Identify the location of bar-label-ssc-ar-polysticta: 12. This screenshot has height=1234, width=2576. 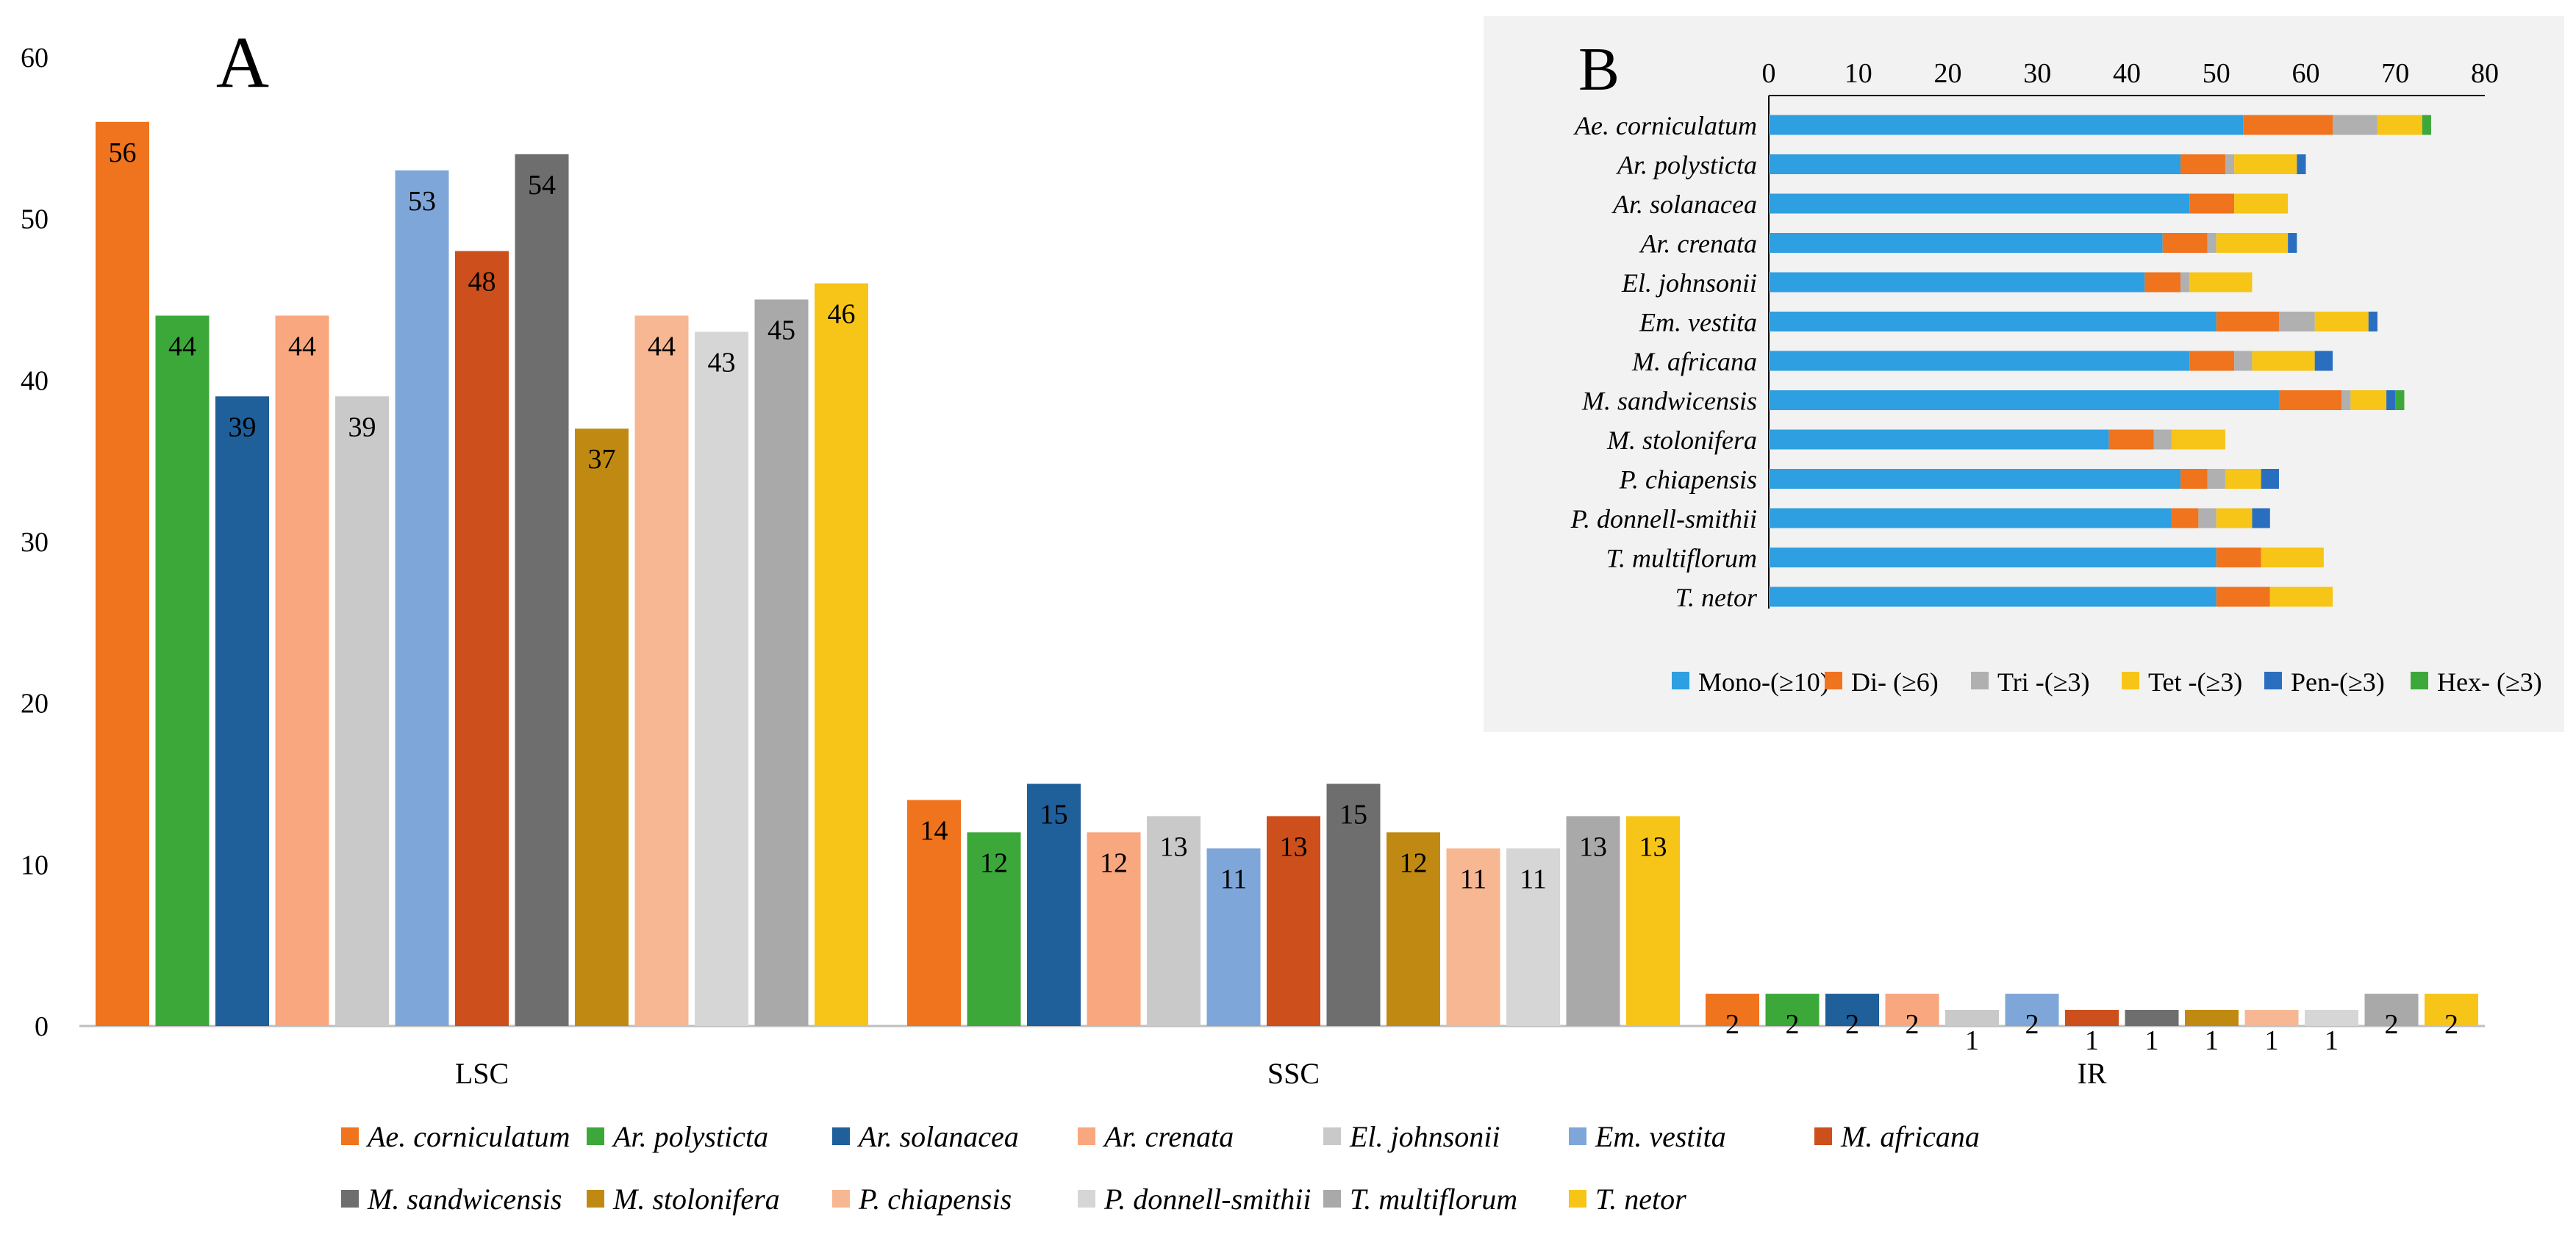
(994, 863).